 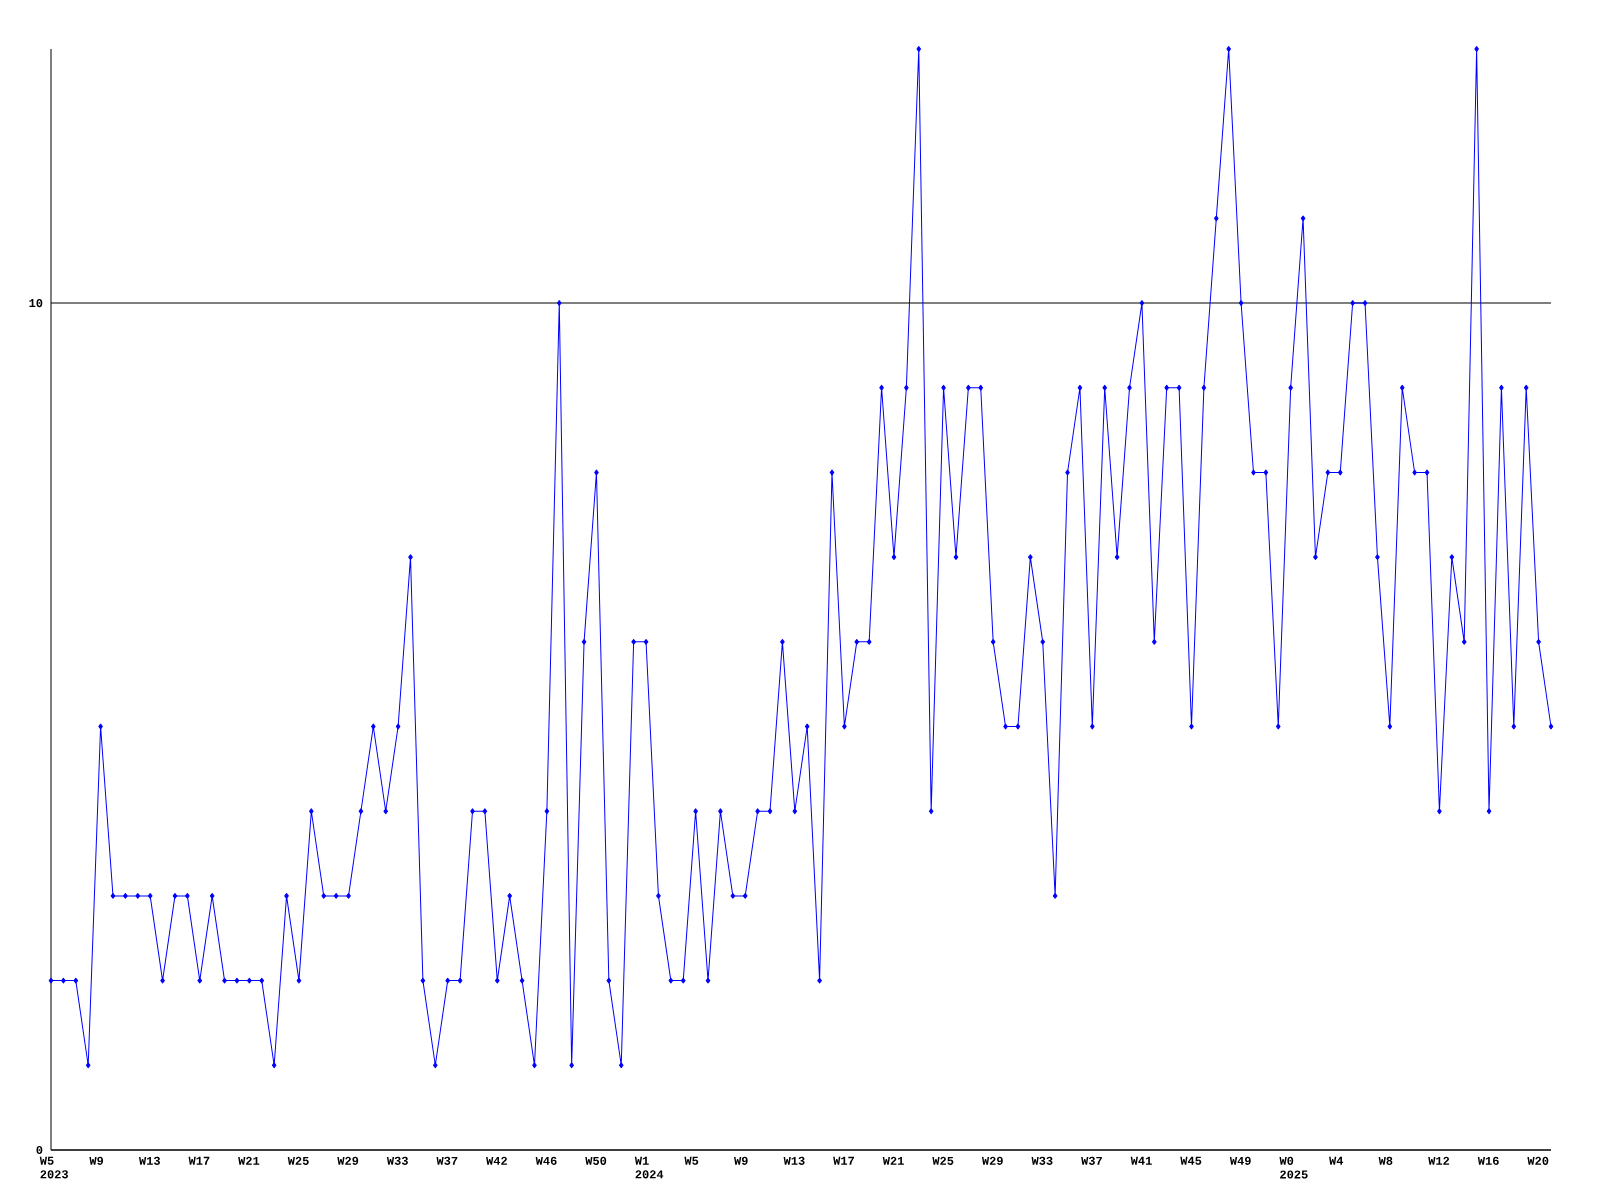 What do you see at coordinates (36, 303) in the screenshot?
I see `y-tick-label: 10` at bounding box center [36, 303].